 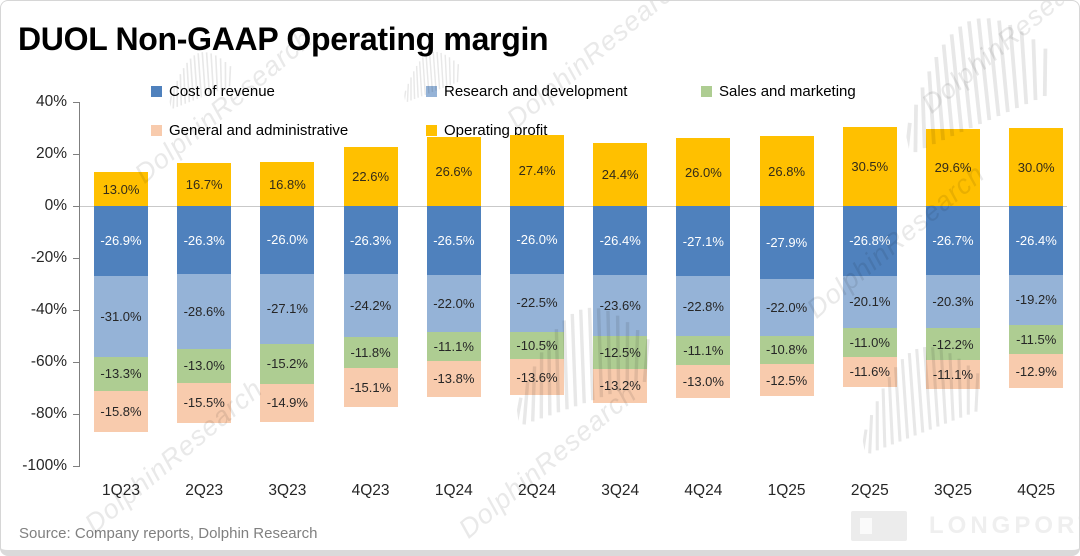 I want to click on bar-value-label: -19.2%, so click(x=1036, y=300).